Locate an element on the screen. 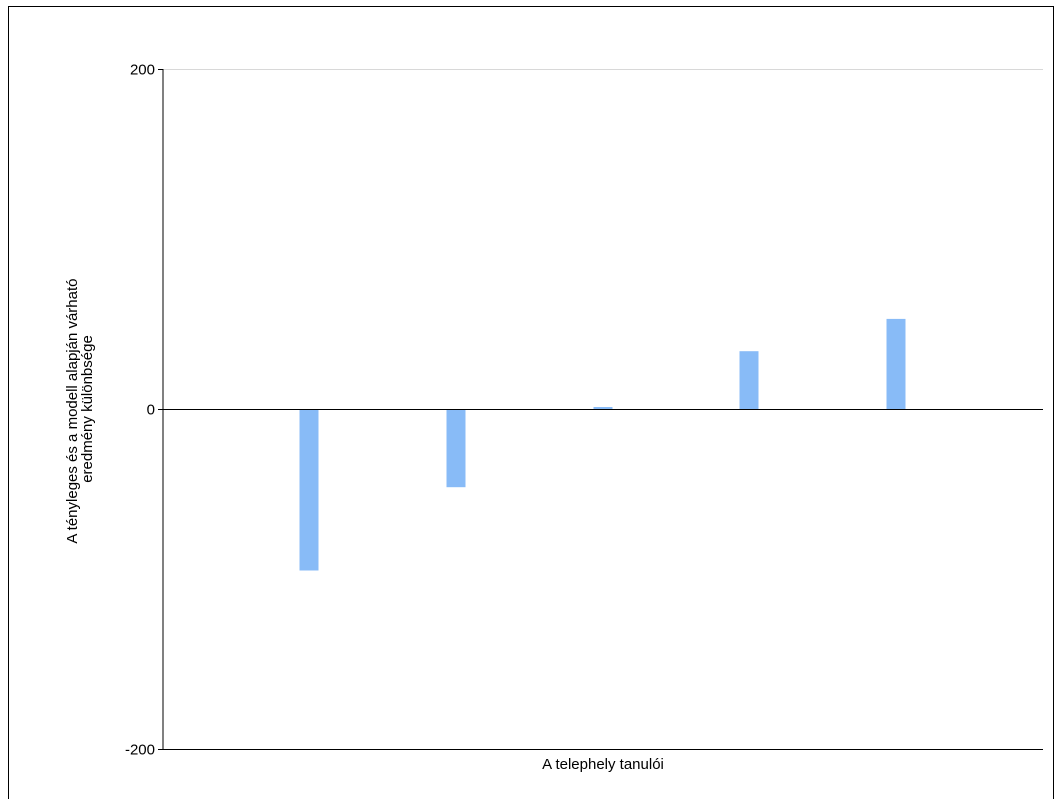 The height and width of the screenshot is (800, 1061). y-axis-title-line-1: A tényleges és a modell alapján várható is located at coordinates (72, 410).